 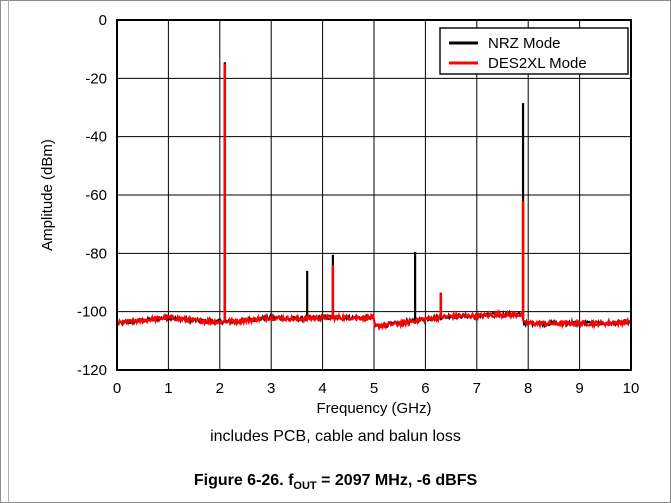 I want to click on x-tick-label: 9, so click(x=579, y=388).